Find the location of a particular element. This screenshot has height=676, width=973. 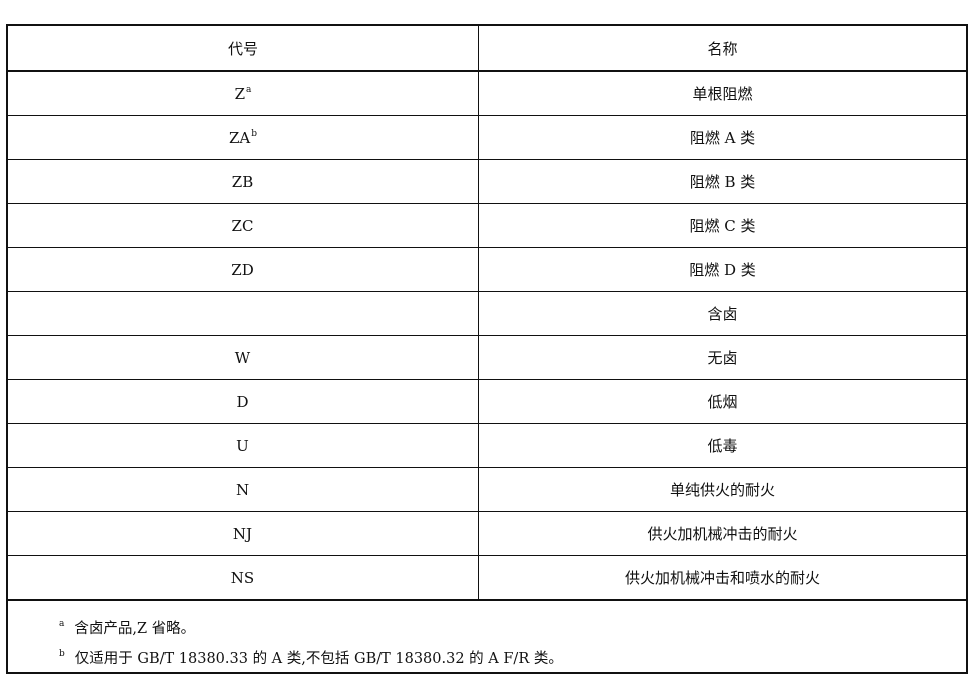

code-text: W is located at coordinates (242, 357).